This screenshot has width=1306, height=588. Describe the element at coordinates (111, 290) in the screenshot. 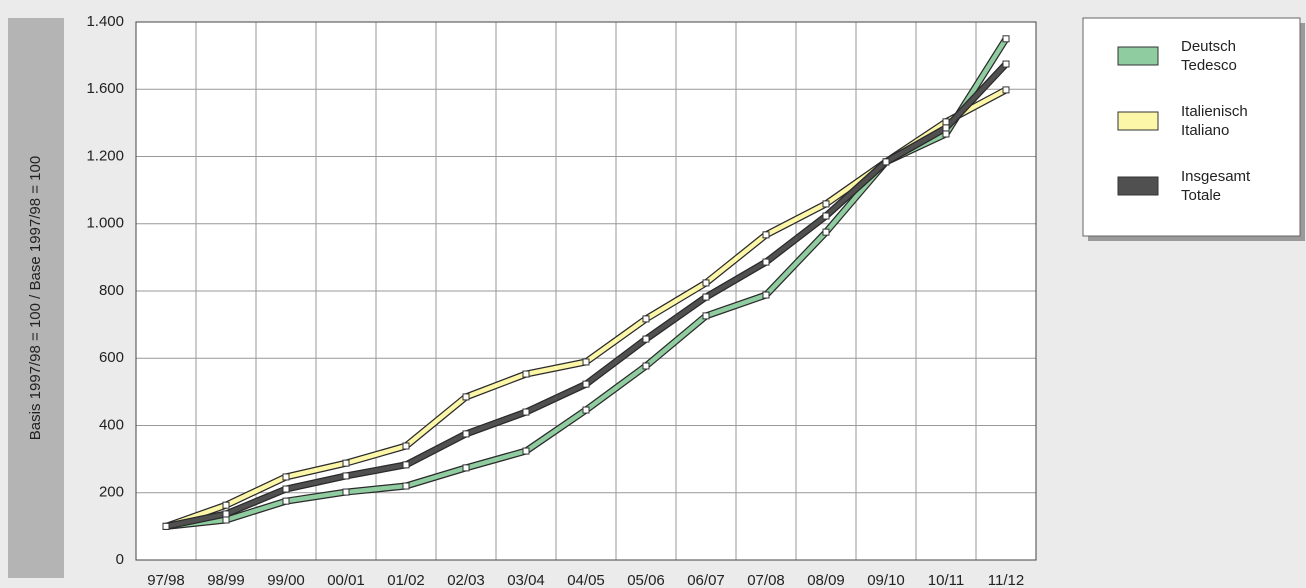

I see `y-tick-label: 800` at that location.